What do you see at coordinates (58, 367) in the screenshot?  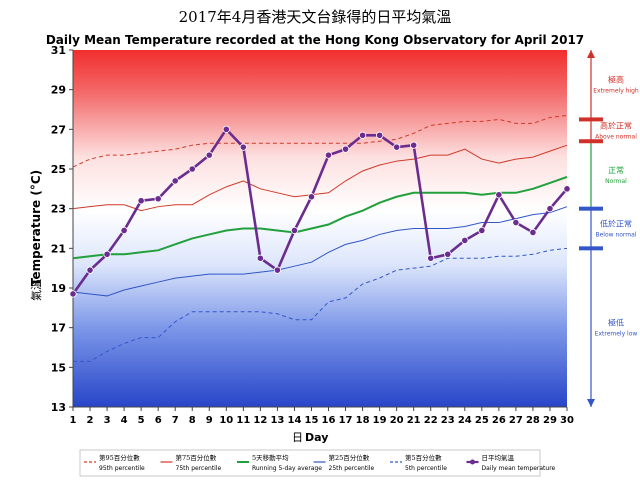 I see `y-tick-label: 15` at bounding box center [58, 367].